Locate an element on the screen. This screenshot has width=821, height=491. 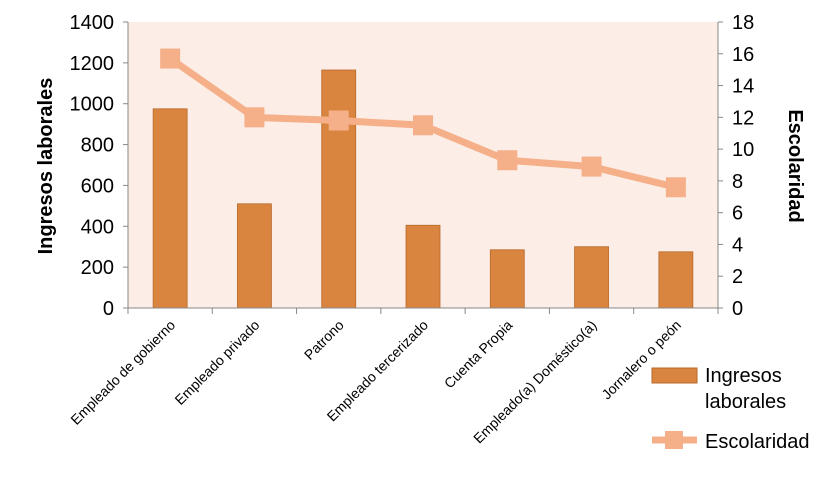
y-left-tick-label: 800 is located at coordinates (97, 146).